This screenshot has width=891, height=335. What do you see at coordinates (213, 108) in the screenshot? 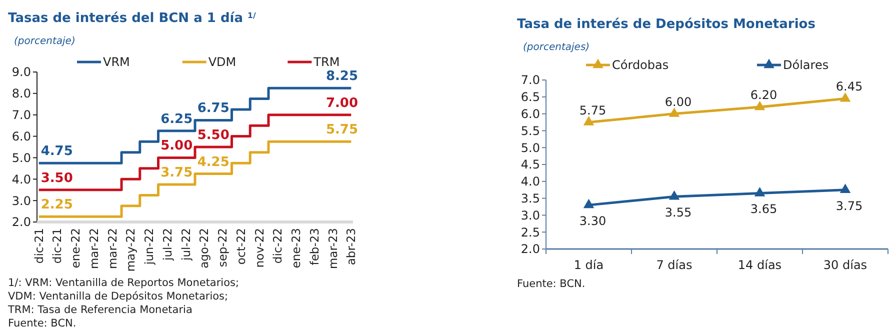
I see `data-label: 6.75` at bounding box center [213, 108].